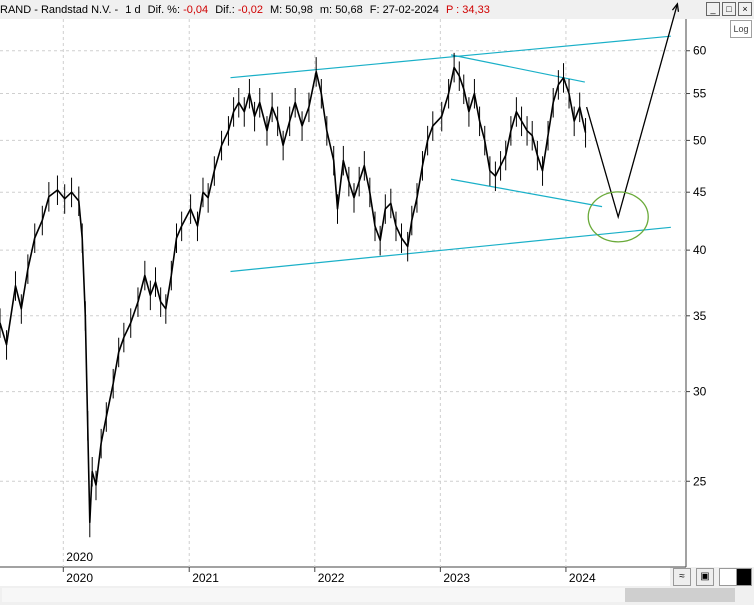 Image resolution: width=754 pixels, height=605 pixels. I want to click on scroll-track, so click(336, 595).